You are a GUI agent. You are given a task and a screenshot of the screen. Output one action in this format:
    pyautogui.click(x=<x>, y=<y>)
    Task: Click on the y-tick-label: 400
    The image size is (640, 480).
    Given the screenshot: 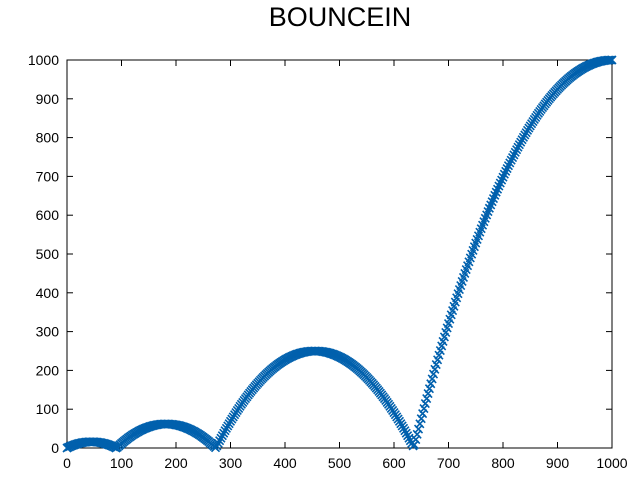 What is the action you would take?
    pyautogui.click(x=48, y=293)
    